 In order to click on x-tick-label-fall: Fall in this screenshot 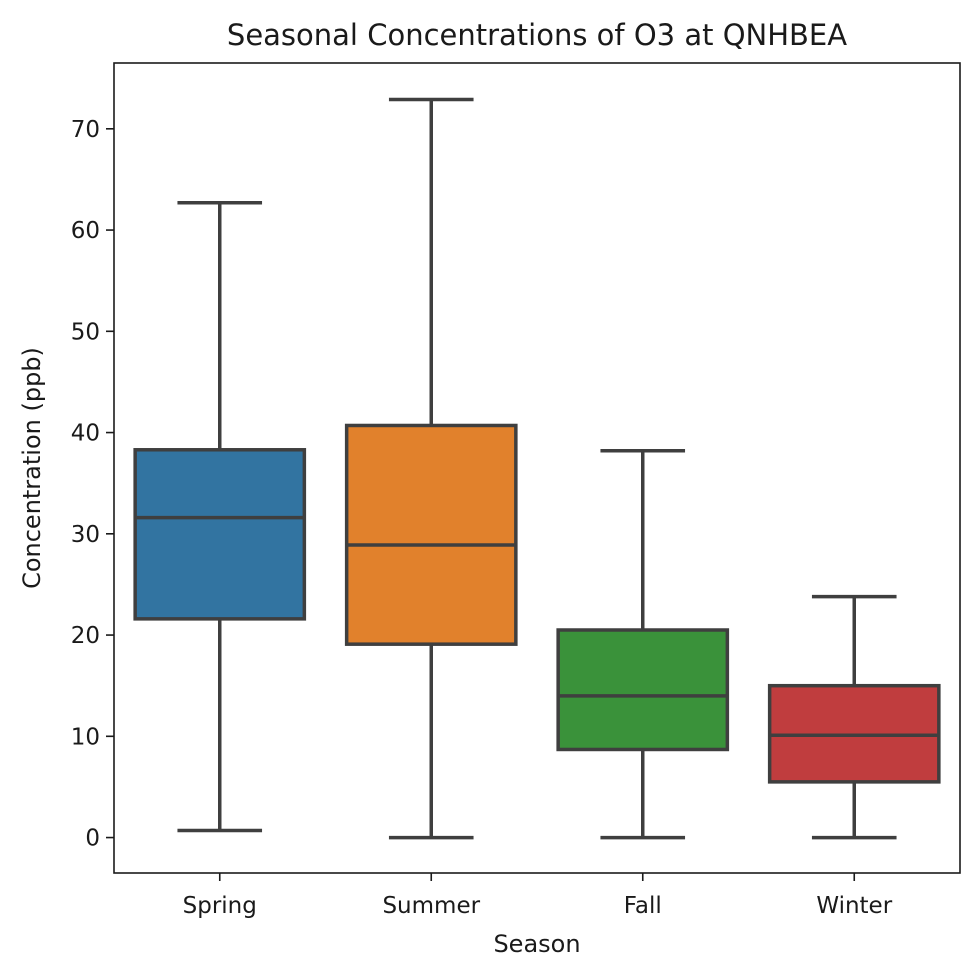, I will do `click(643, 906)`.